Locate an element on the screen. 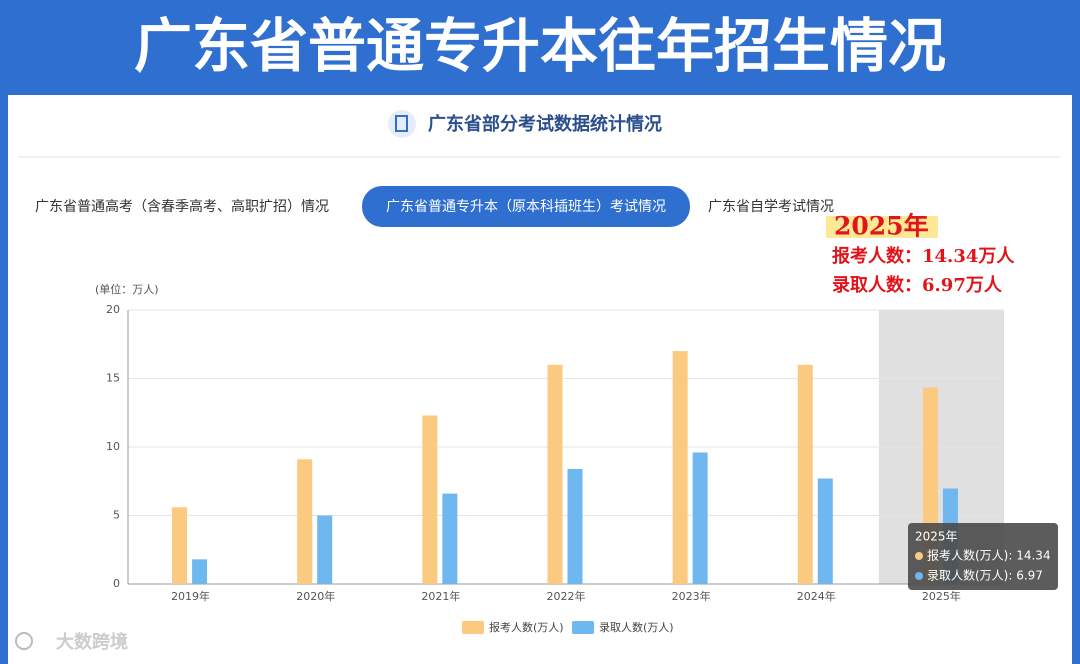 The height and width of the screenshot is (664, 1080). y-tick-label: 10 is located at coordinates (113, 446).